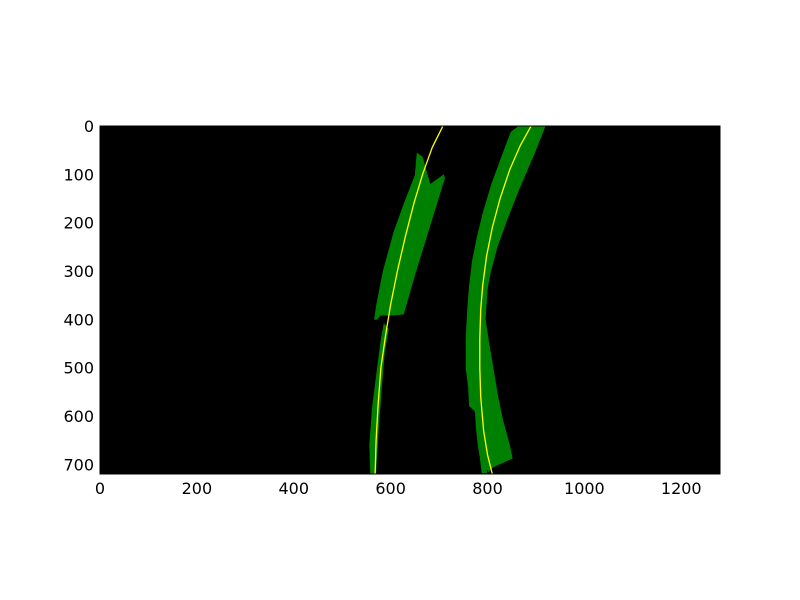 This screenshot has height=600, width=800. Describe the element at coordinates (197, 488) in the screenshot. I see `x-tick-label: 200` at that location.